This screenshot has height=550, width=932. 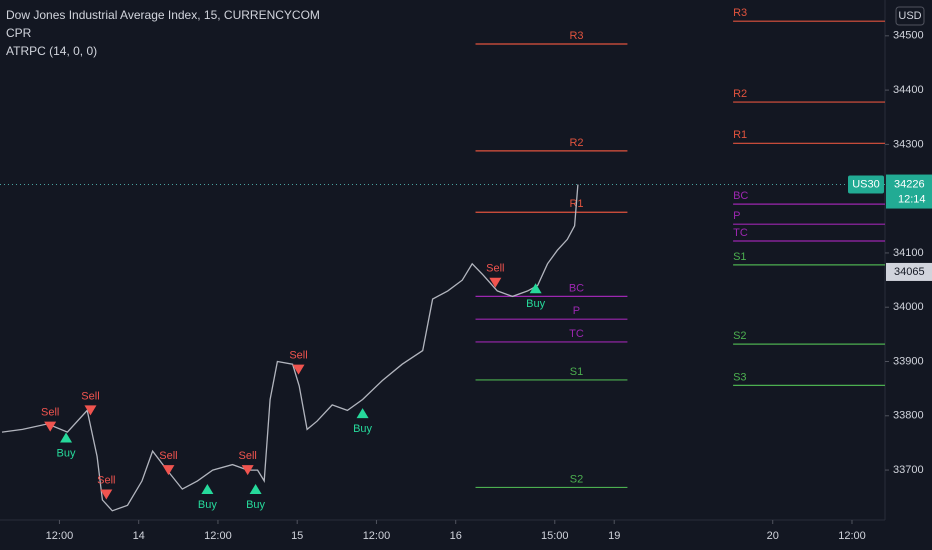 What do you see at coordinates (908, 307) in the screenshot?
I see `y-tick-label: 34000` at bounding box center [908, 307].